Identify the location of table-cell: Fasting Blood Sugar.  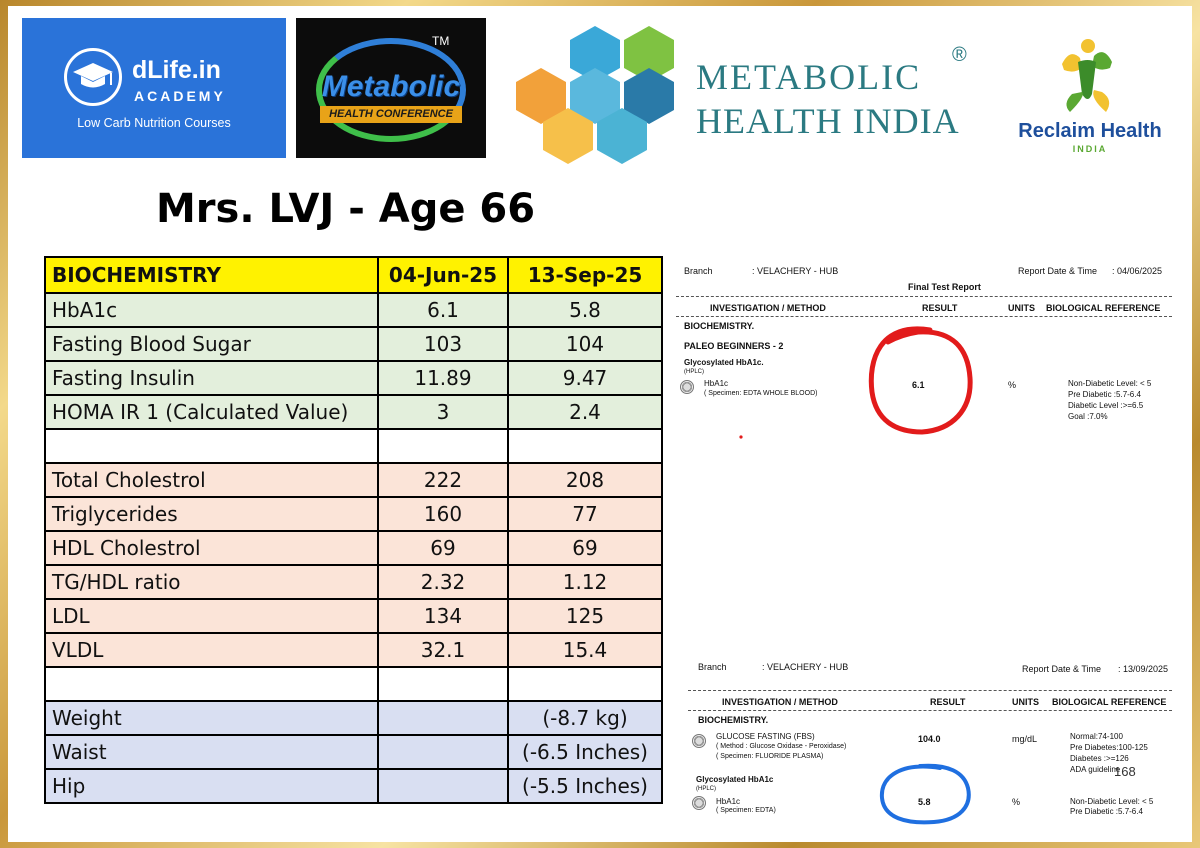
(211, 344).